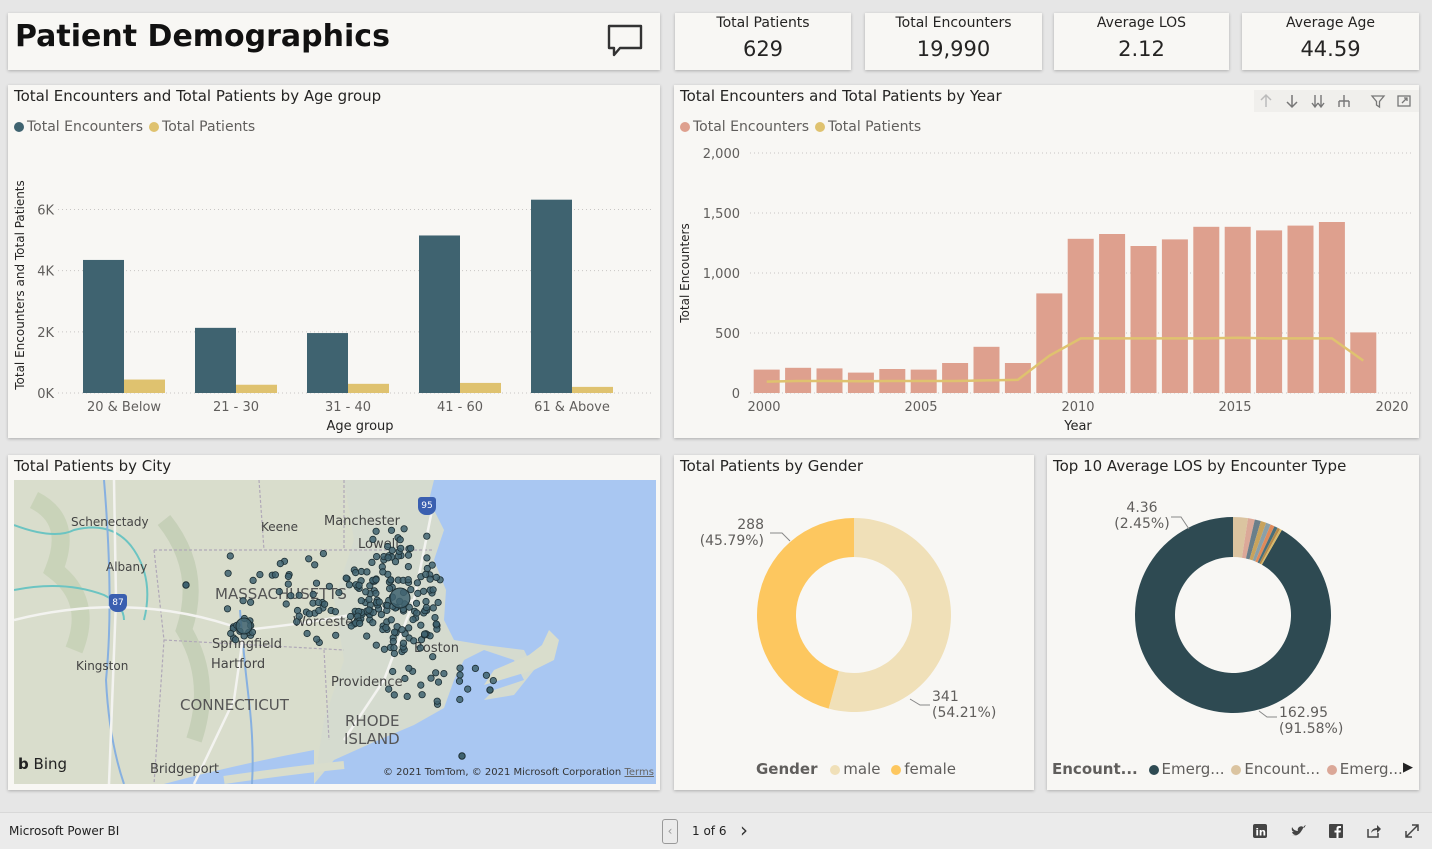 The image size is (1432, 849). Describe the element at coordinates (1408, 767) in the screenshot. I see `caret-right-icon: ▶` at that location.